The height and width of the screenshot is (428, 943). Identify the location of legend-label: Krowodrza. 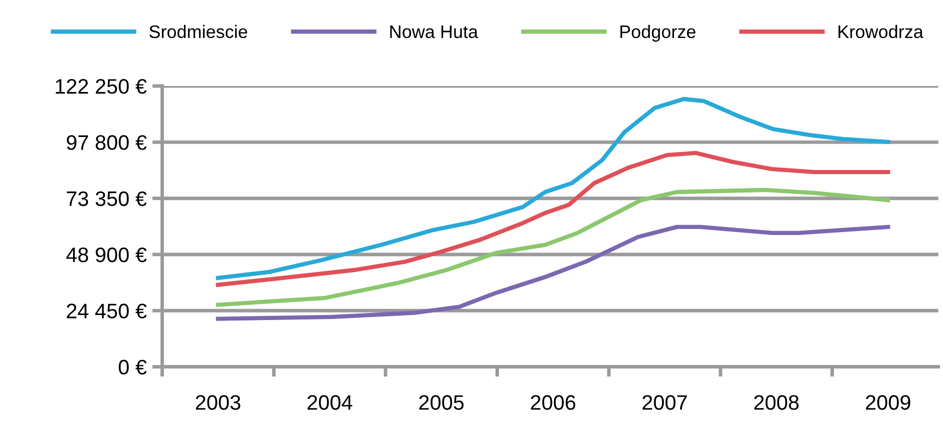
(881, 31).